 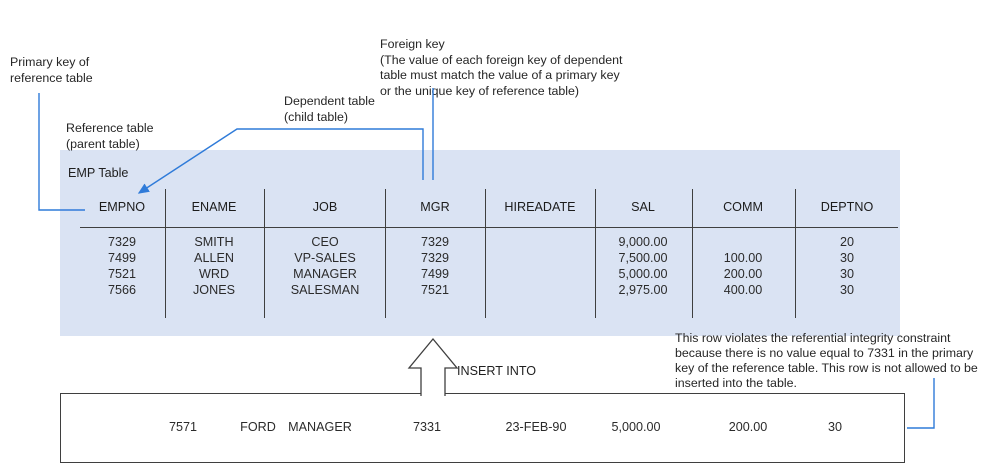 What do you see at coordinates (325, 207) in the screenshot?
I see `emp-header-job: JOB` at bounding box center [325, 207].